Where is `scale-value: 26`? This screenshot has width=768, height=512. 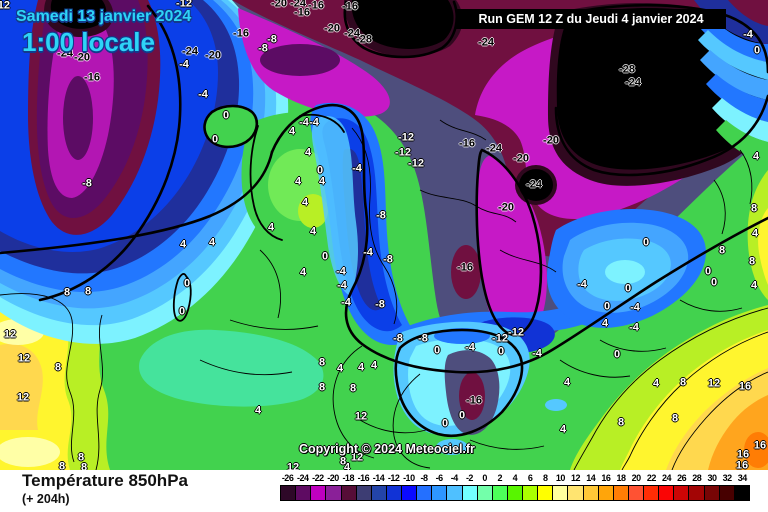 scale-value: 26 is located at coordinates (682, 478).